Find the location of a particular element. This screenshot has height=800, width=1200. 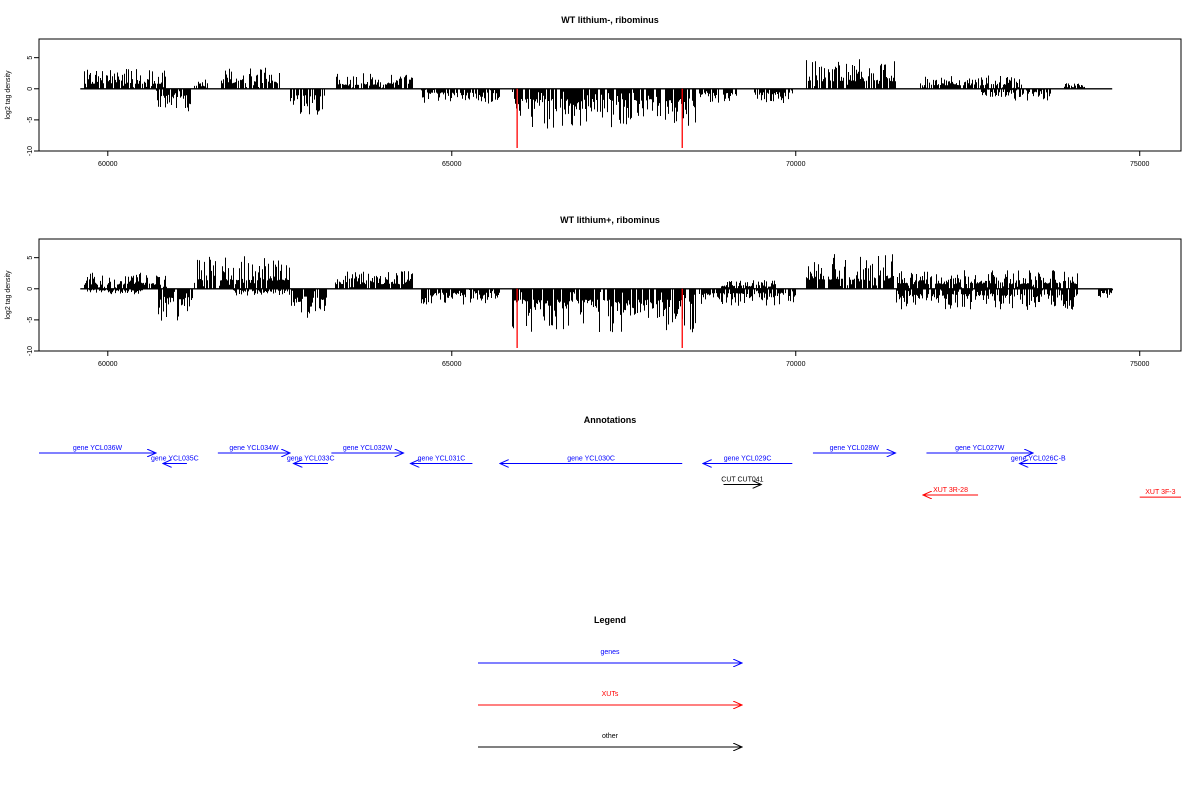

legend-label: other is located at coordinates (610, 736).